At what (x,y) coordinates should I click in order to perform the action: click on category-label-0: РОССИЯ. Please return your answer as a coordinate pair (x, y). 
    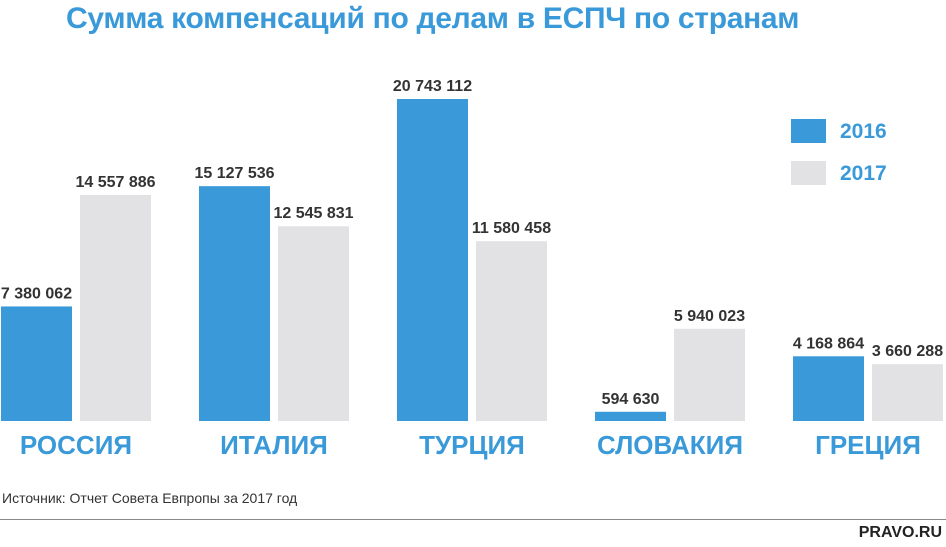
    Looking at the image, I should click on (76, 445).